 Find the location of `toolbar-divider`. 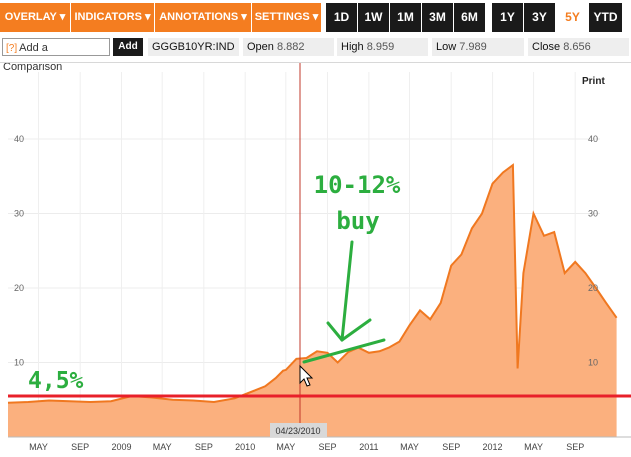

toolbar-divider is located at coordinates (315, 62).